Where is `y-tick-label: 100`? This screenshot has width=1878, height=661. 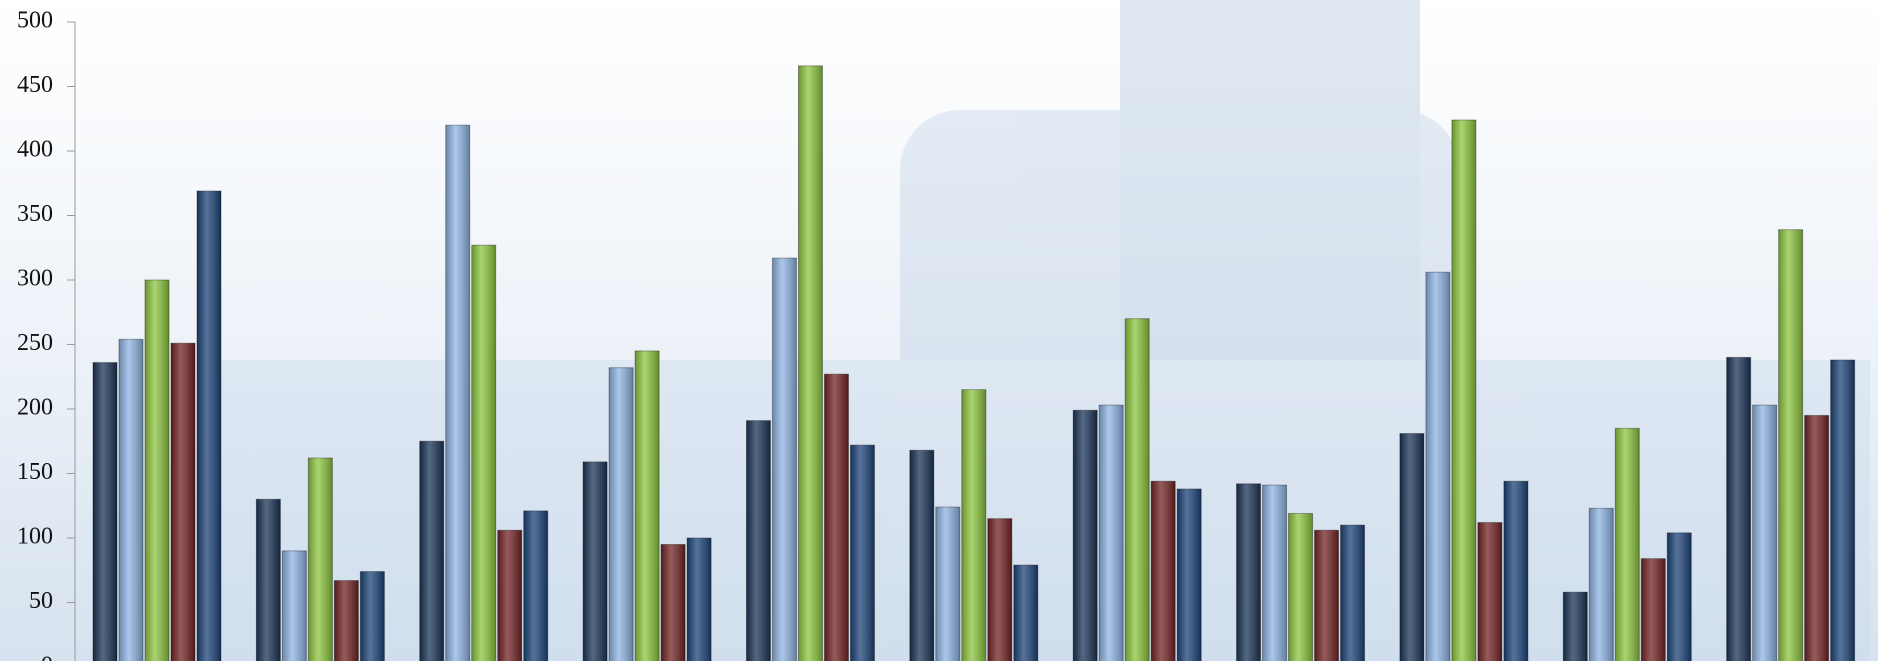 y-tick-label: 100 is located at coordinates (35, 537).